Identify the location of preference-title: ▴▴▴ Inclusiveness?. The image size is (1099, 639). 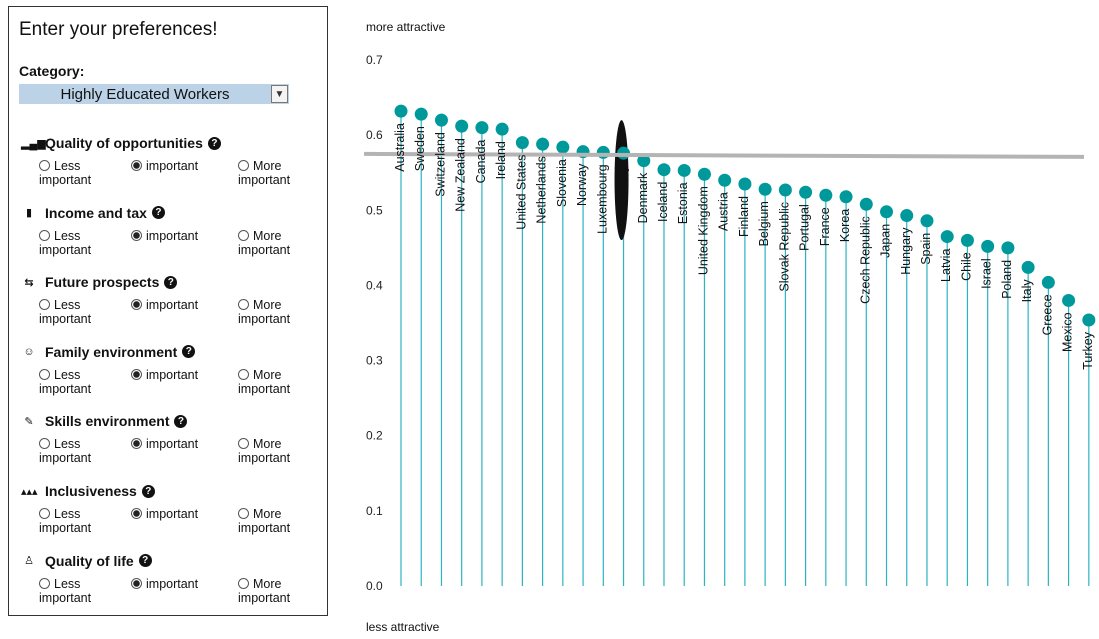
(88, 491).